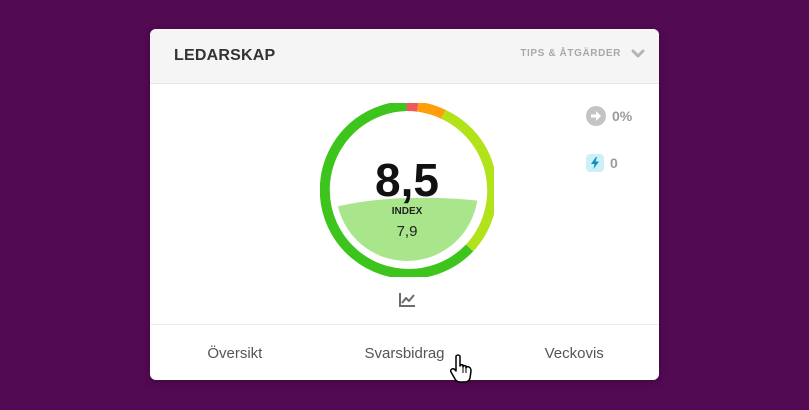  Describe the element at coordinates (235, 353) in the screenshot. I see `tab-oversikt: Översikt` at that location.